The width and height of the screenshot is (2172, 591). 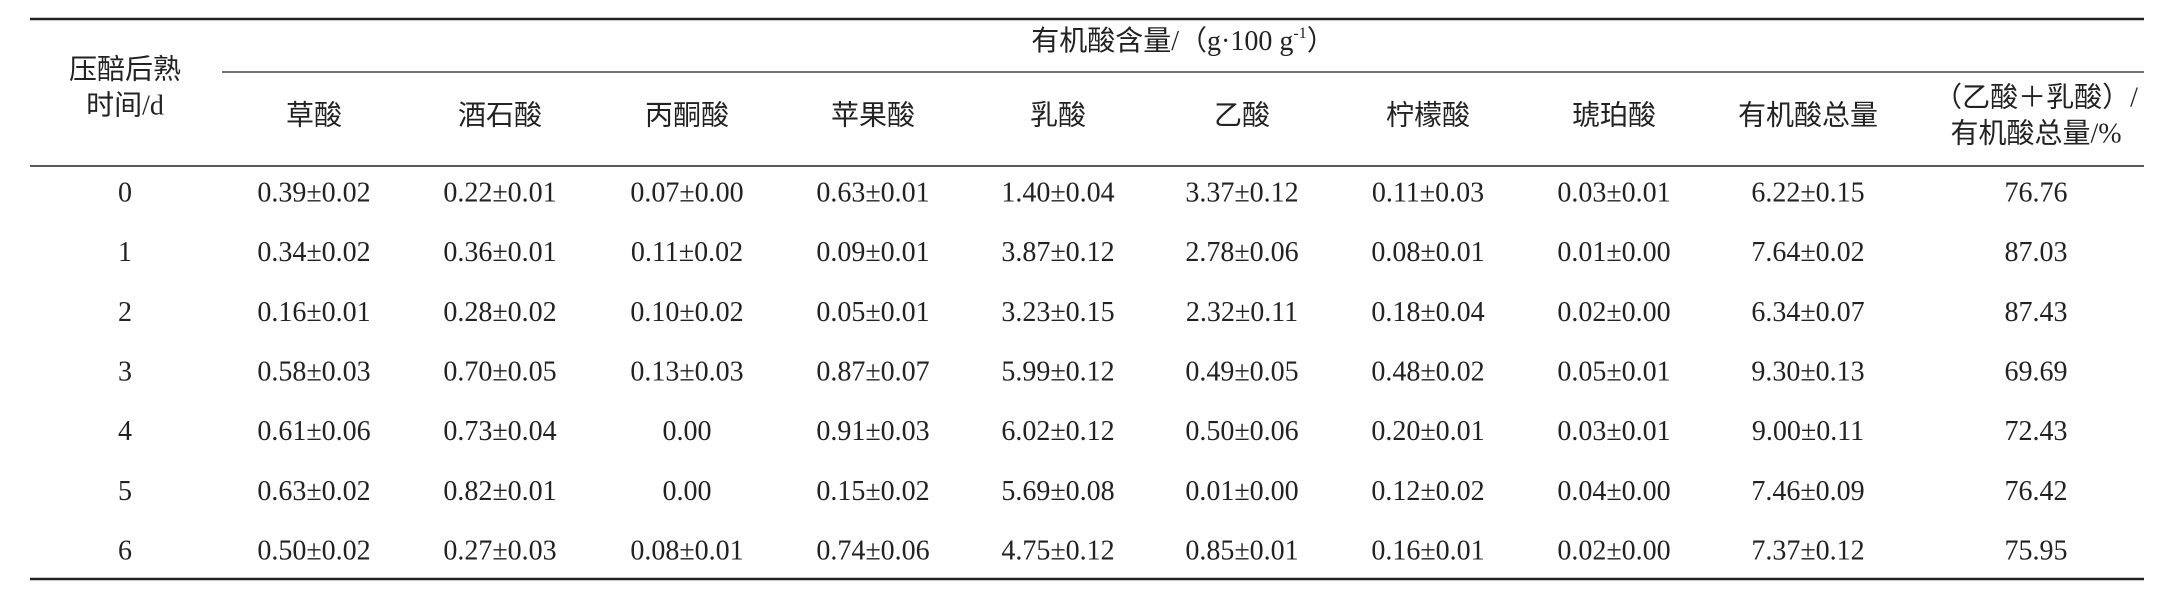 What do you see at coordinates (313, 431) in the screenshot?
I see `cell: 0.61±0.06` at bounding box center [313, 431].